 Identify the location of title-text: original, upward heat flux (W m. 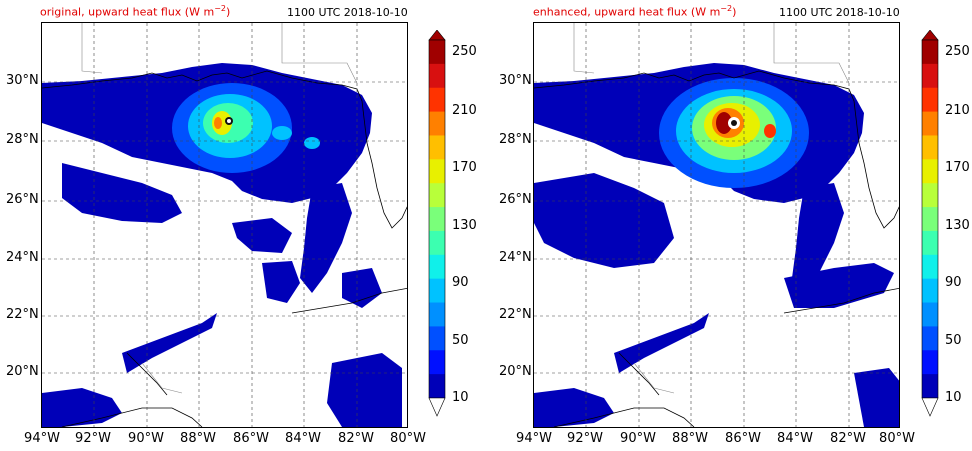
(127, 12).